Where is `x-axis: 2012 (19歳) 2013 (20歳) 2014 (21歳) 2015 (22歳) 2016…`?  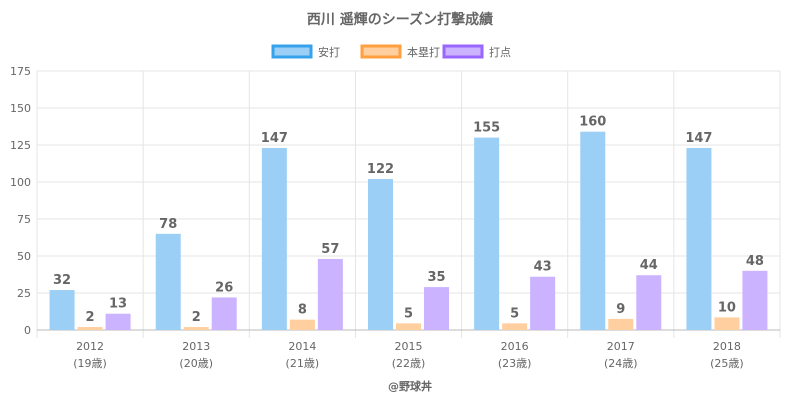 x-axis: 2012 (19歳) 2013 (20歳) 2014 (21歳) 2015 (22歳) 2016… is located at coordinates (408, 355).